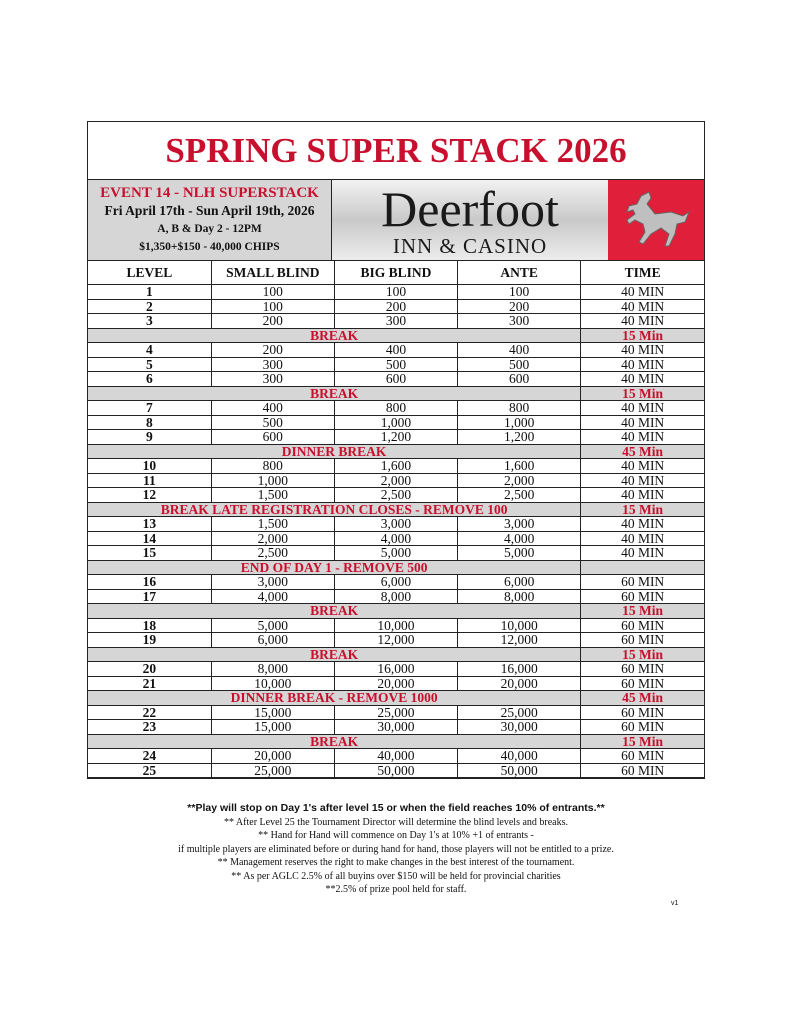  Describe the element at coordinates (335, 567) in the screenshot. I see `break-label: END OF DAY 1 - REMOVE 500` at that location.